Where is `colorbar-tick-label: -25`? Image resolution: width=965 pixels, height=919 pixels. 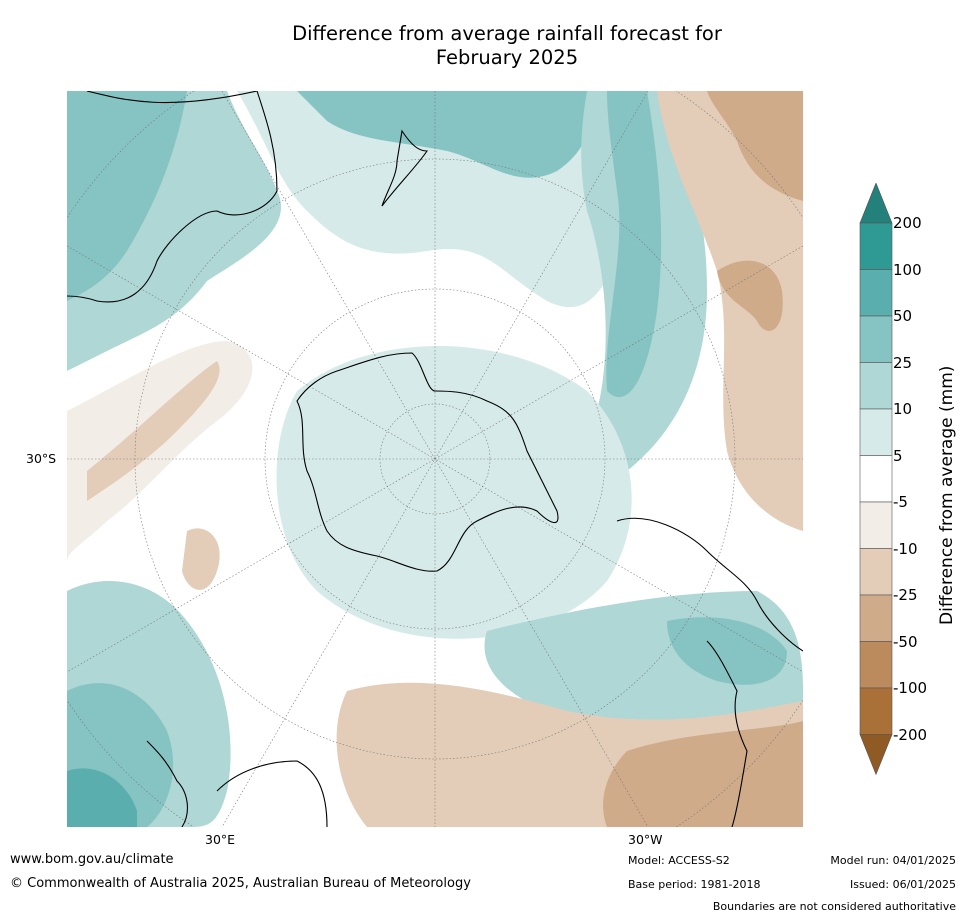 colorbar-tick-label: -25 is located at coordinates (905, 595).